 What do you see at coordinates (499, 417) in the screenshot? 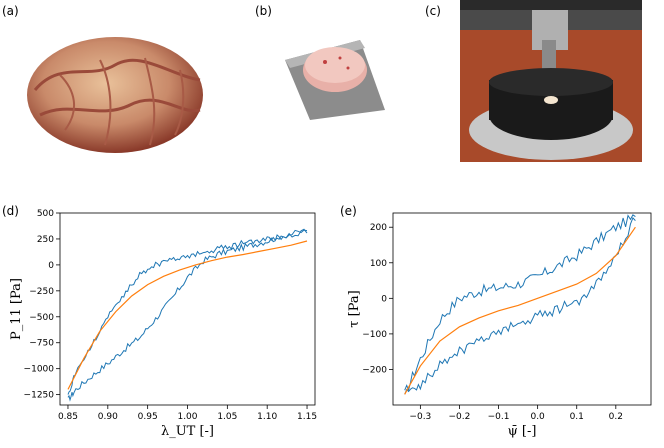
I see `x-tick-label: −0.1` at bounding box center [499, 417].